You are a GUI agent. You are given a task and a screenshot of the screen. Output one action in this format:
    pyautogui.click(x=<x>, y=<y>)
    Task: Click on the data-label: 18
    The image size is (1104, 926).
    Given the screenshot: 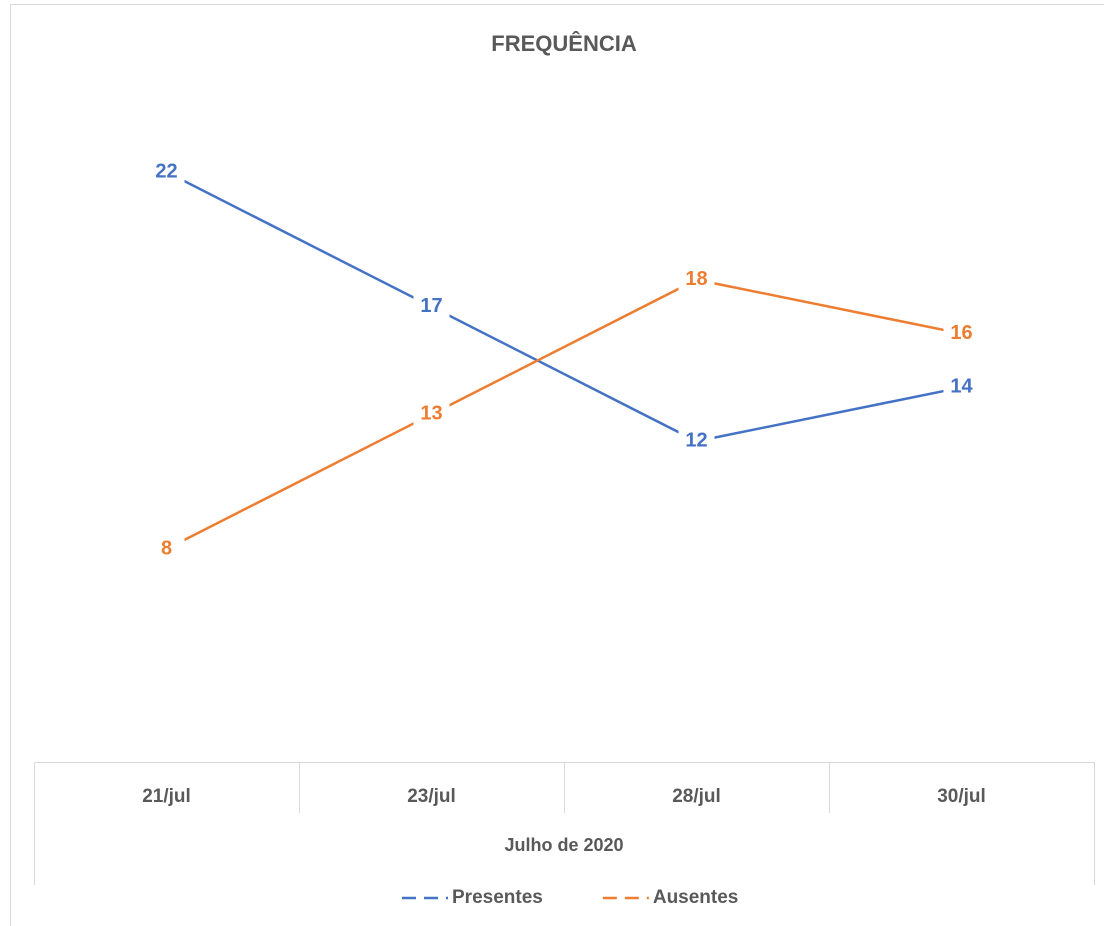 What is the action you would take?
    pyautogui.click(x=696, y=279)
    